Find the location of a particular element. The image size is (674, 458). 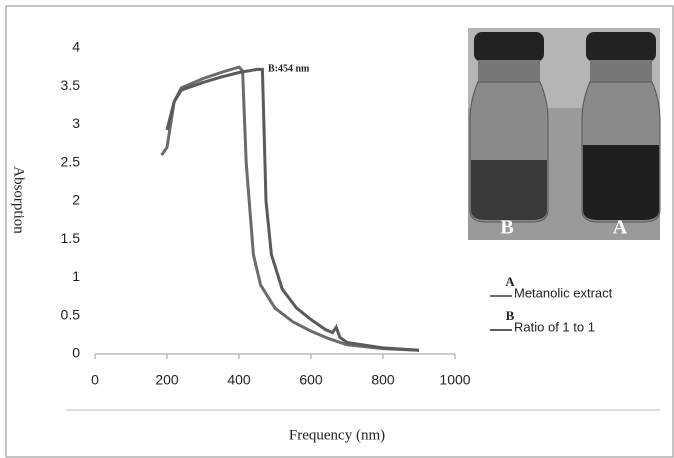

x-tick-label: 1000 is located at coordinates (454, 380).